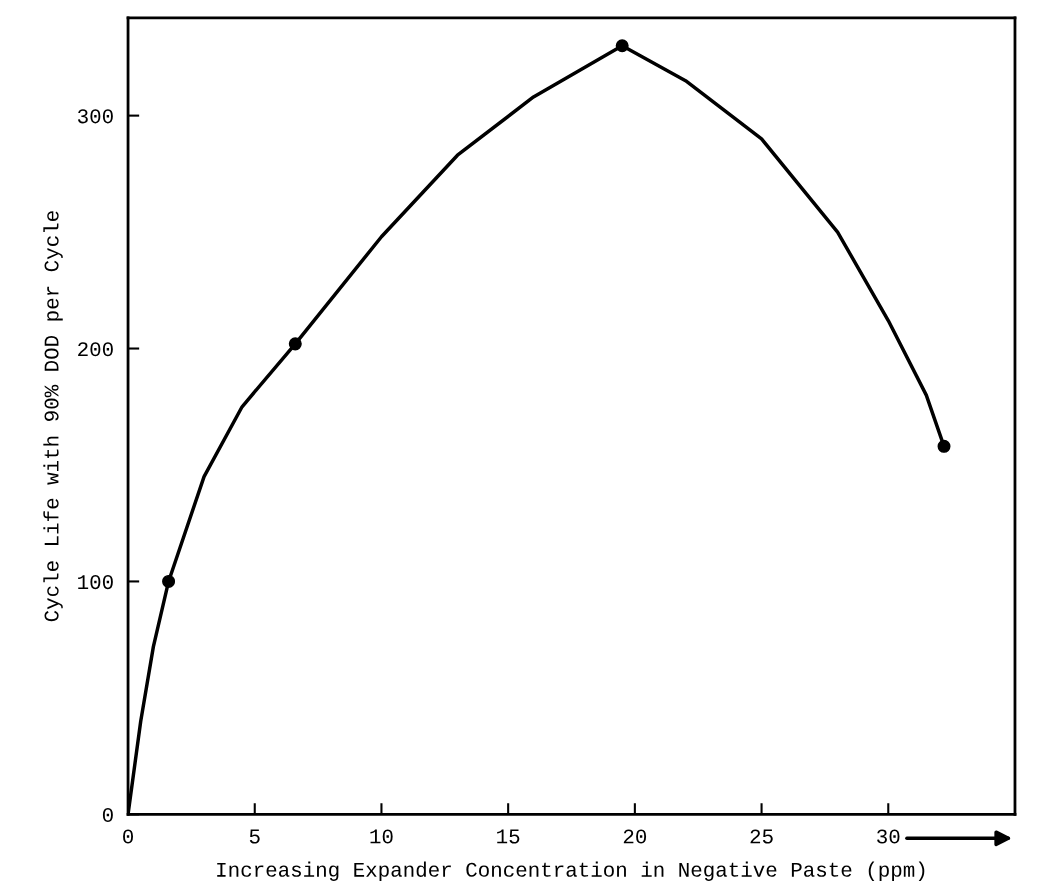  I want to click on x-tick-label: 10, so click(381, 836).